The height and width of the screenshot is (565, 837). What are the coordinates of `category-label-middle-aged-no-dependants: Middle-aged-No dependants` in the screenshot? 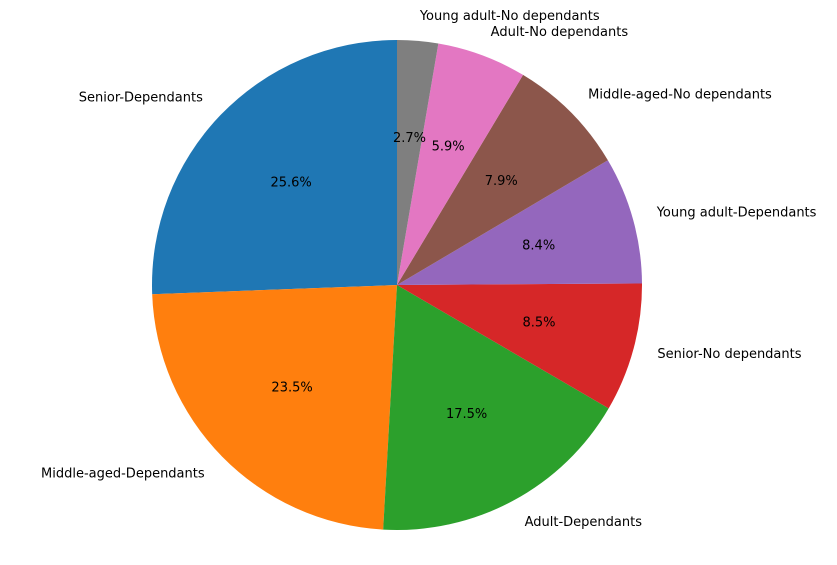 It's located at (680, 95).